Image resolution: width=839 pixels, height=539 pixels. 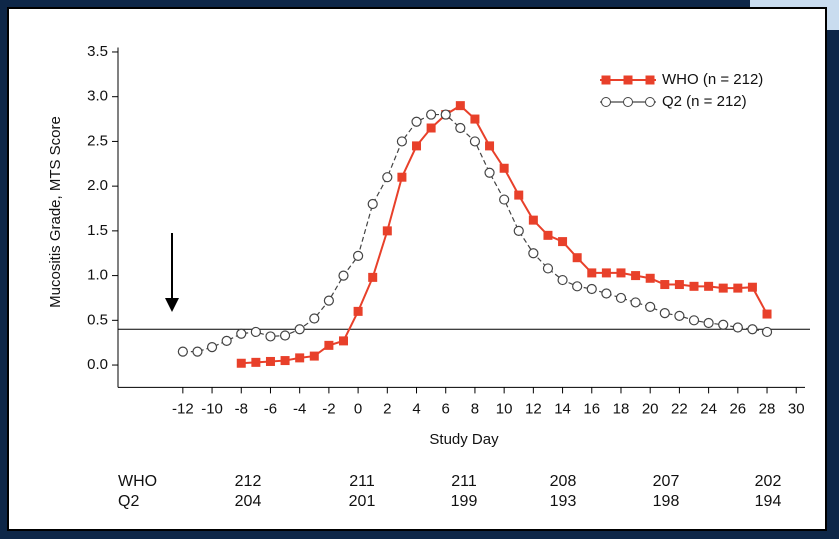 What do you see at coordinates (270, 408) in the screenshot?
I see `x-tick-label: -6` at bounding box center [270, 408].